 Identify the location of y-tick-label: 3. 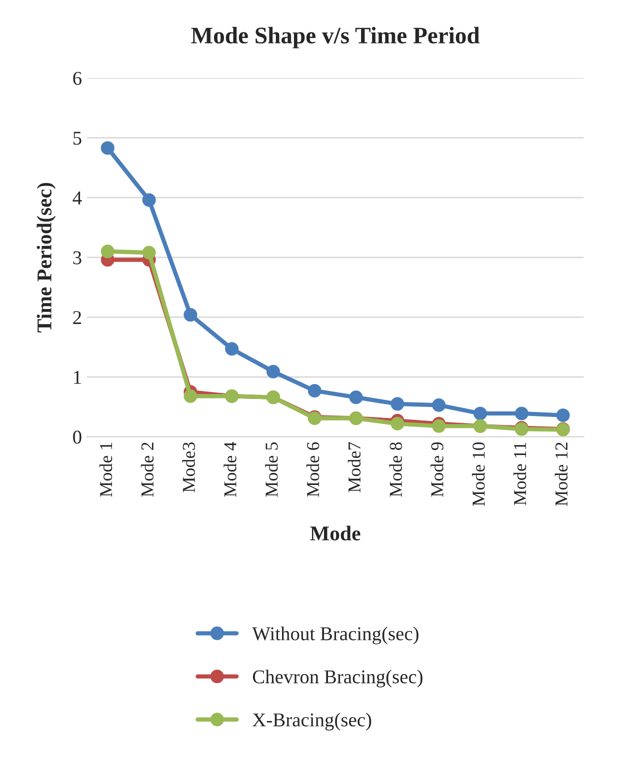
(77, 257).